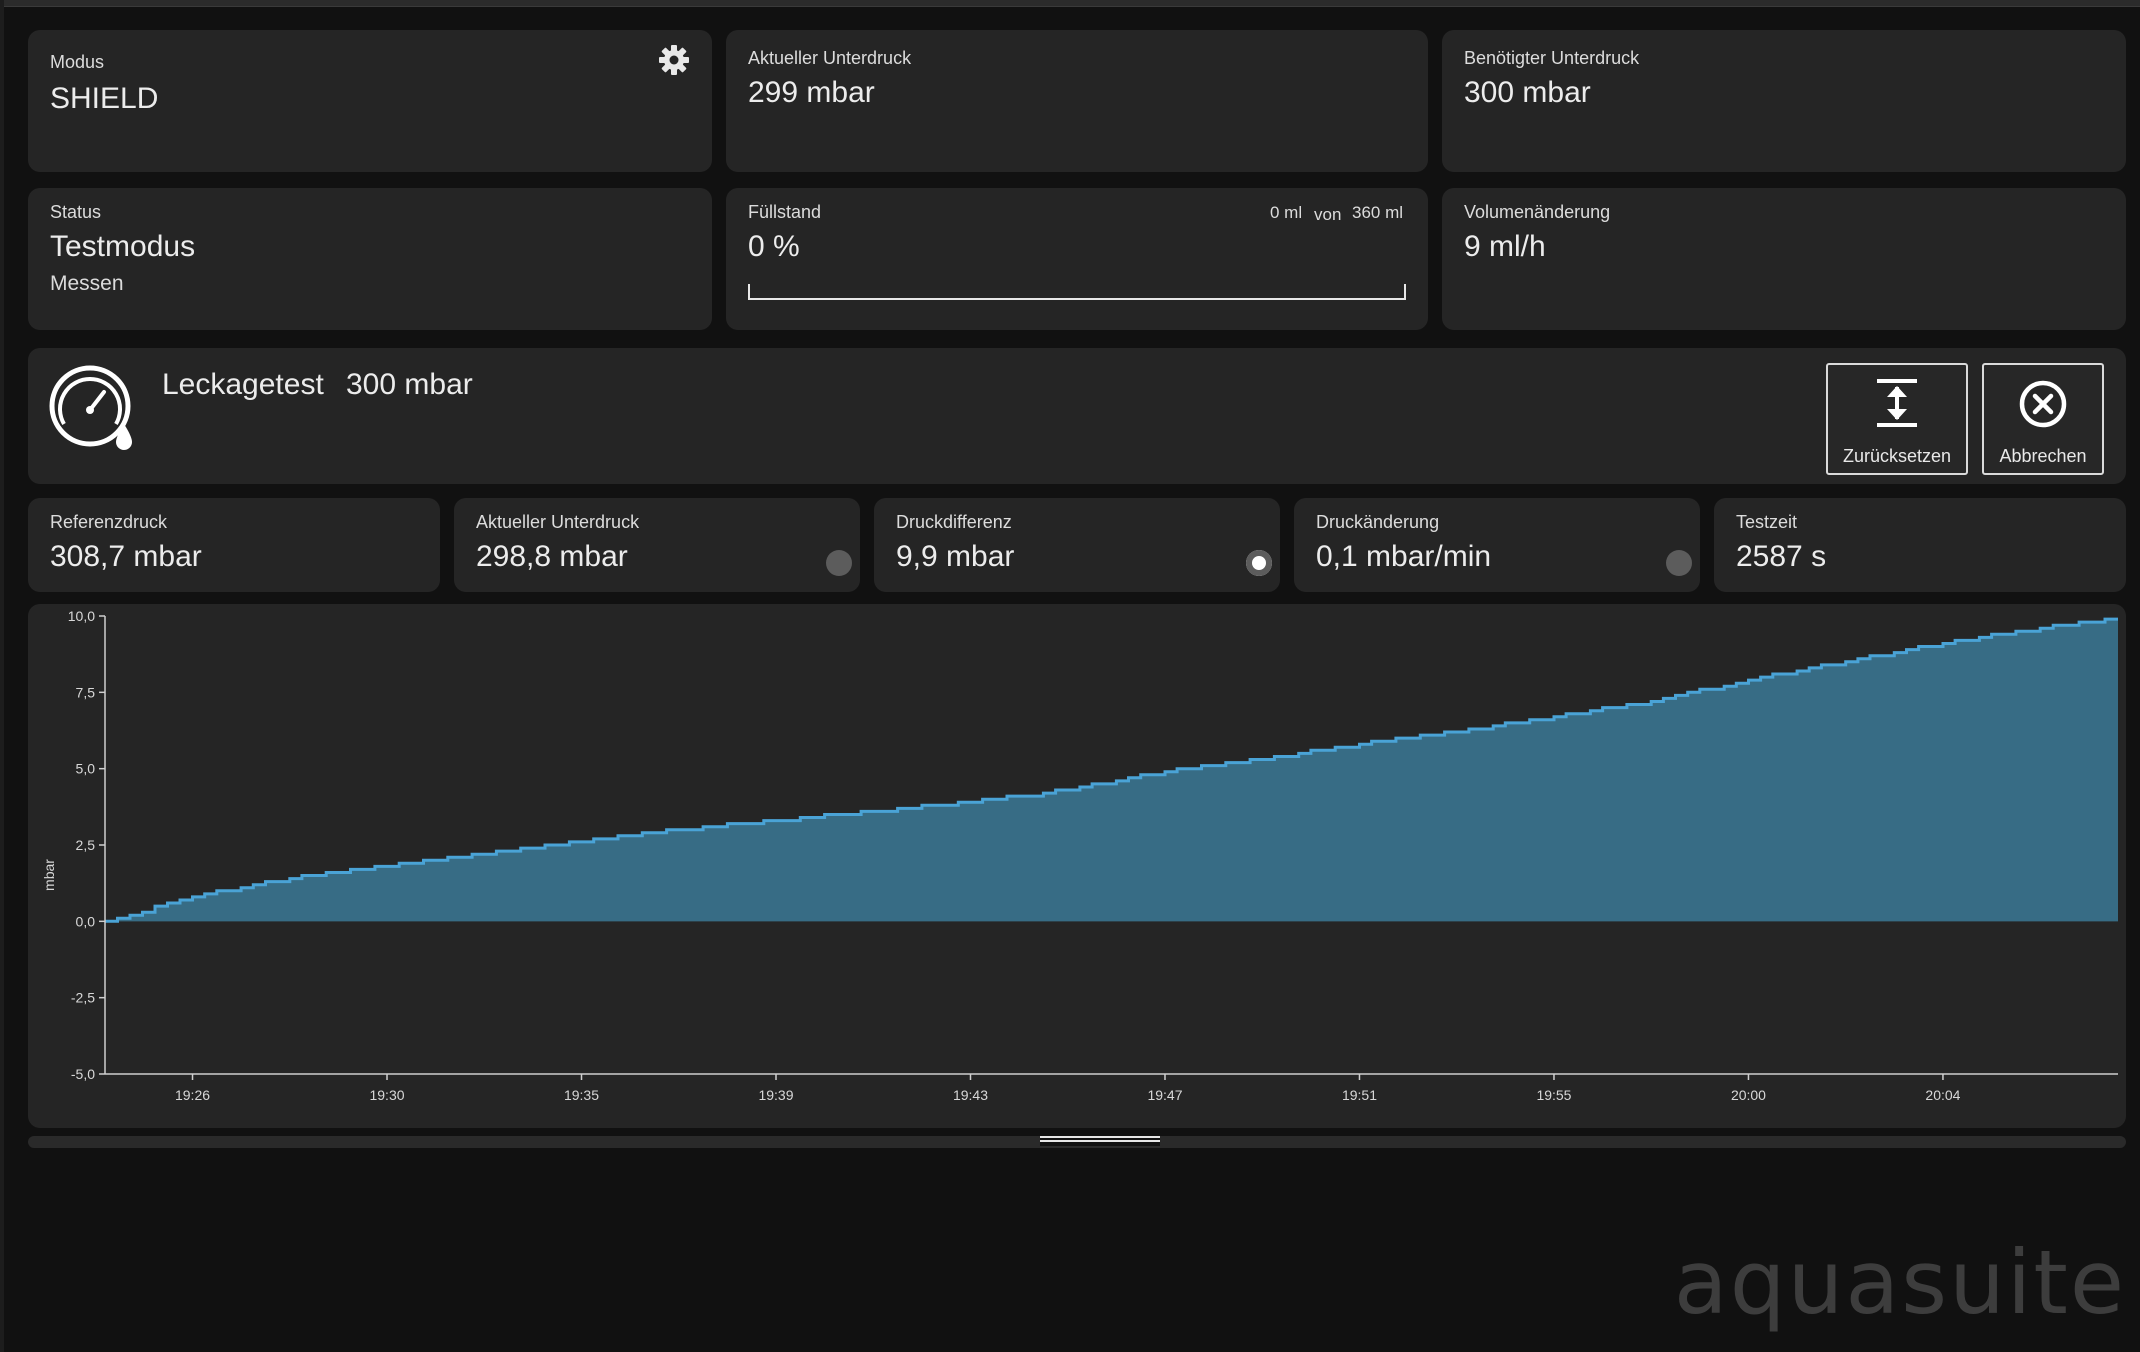 This screenshot has height=1352, width=2140. I want to click on close-circle-icon, so click(2043, 406).